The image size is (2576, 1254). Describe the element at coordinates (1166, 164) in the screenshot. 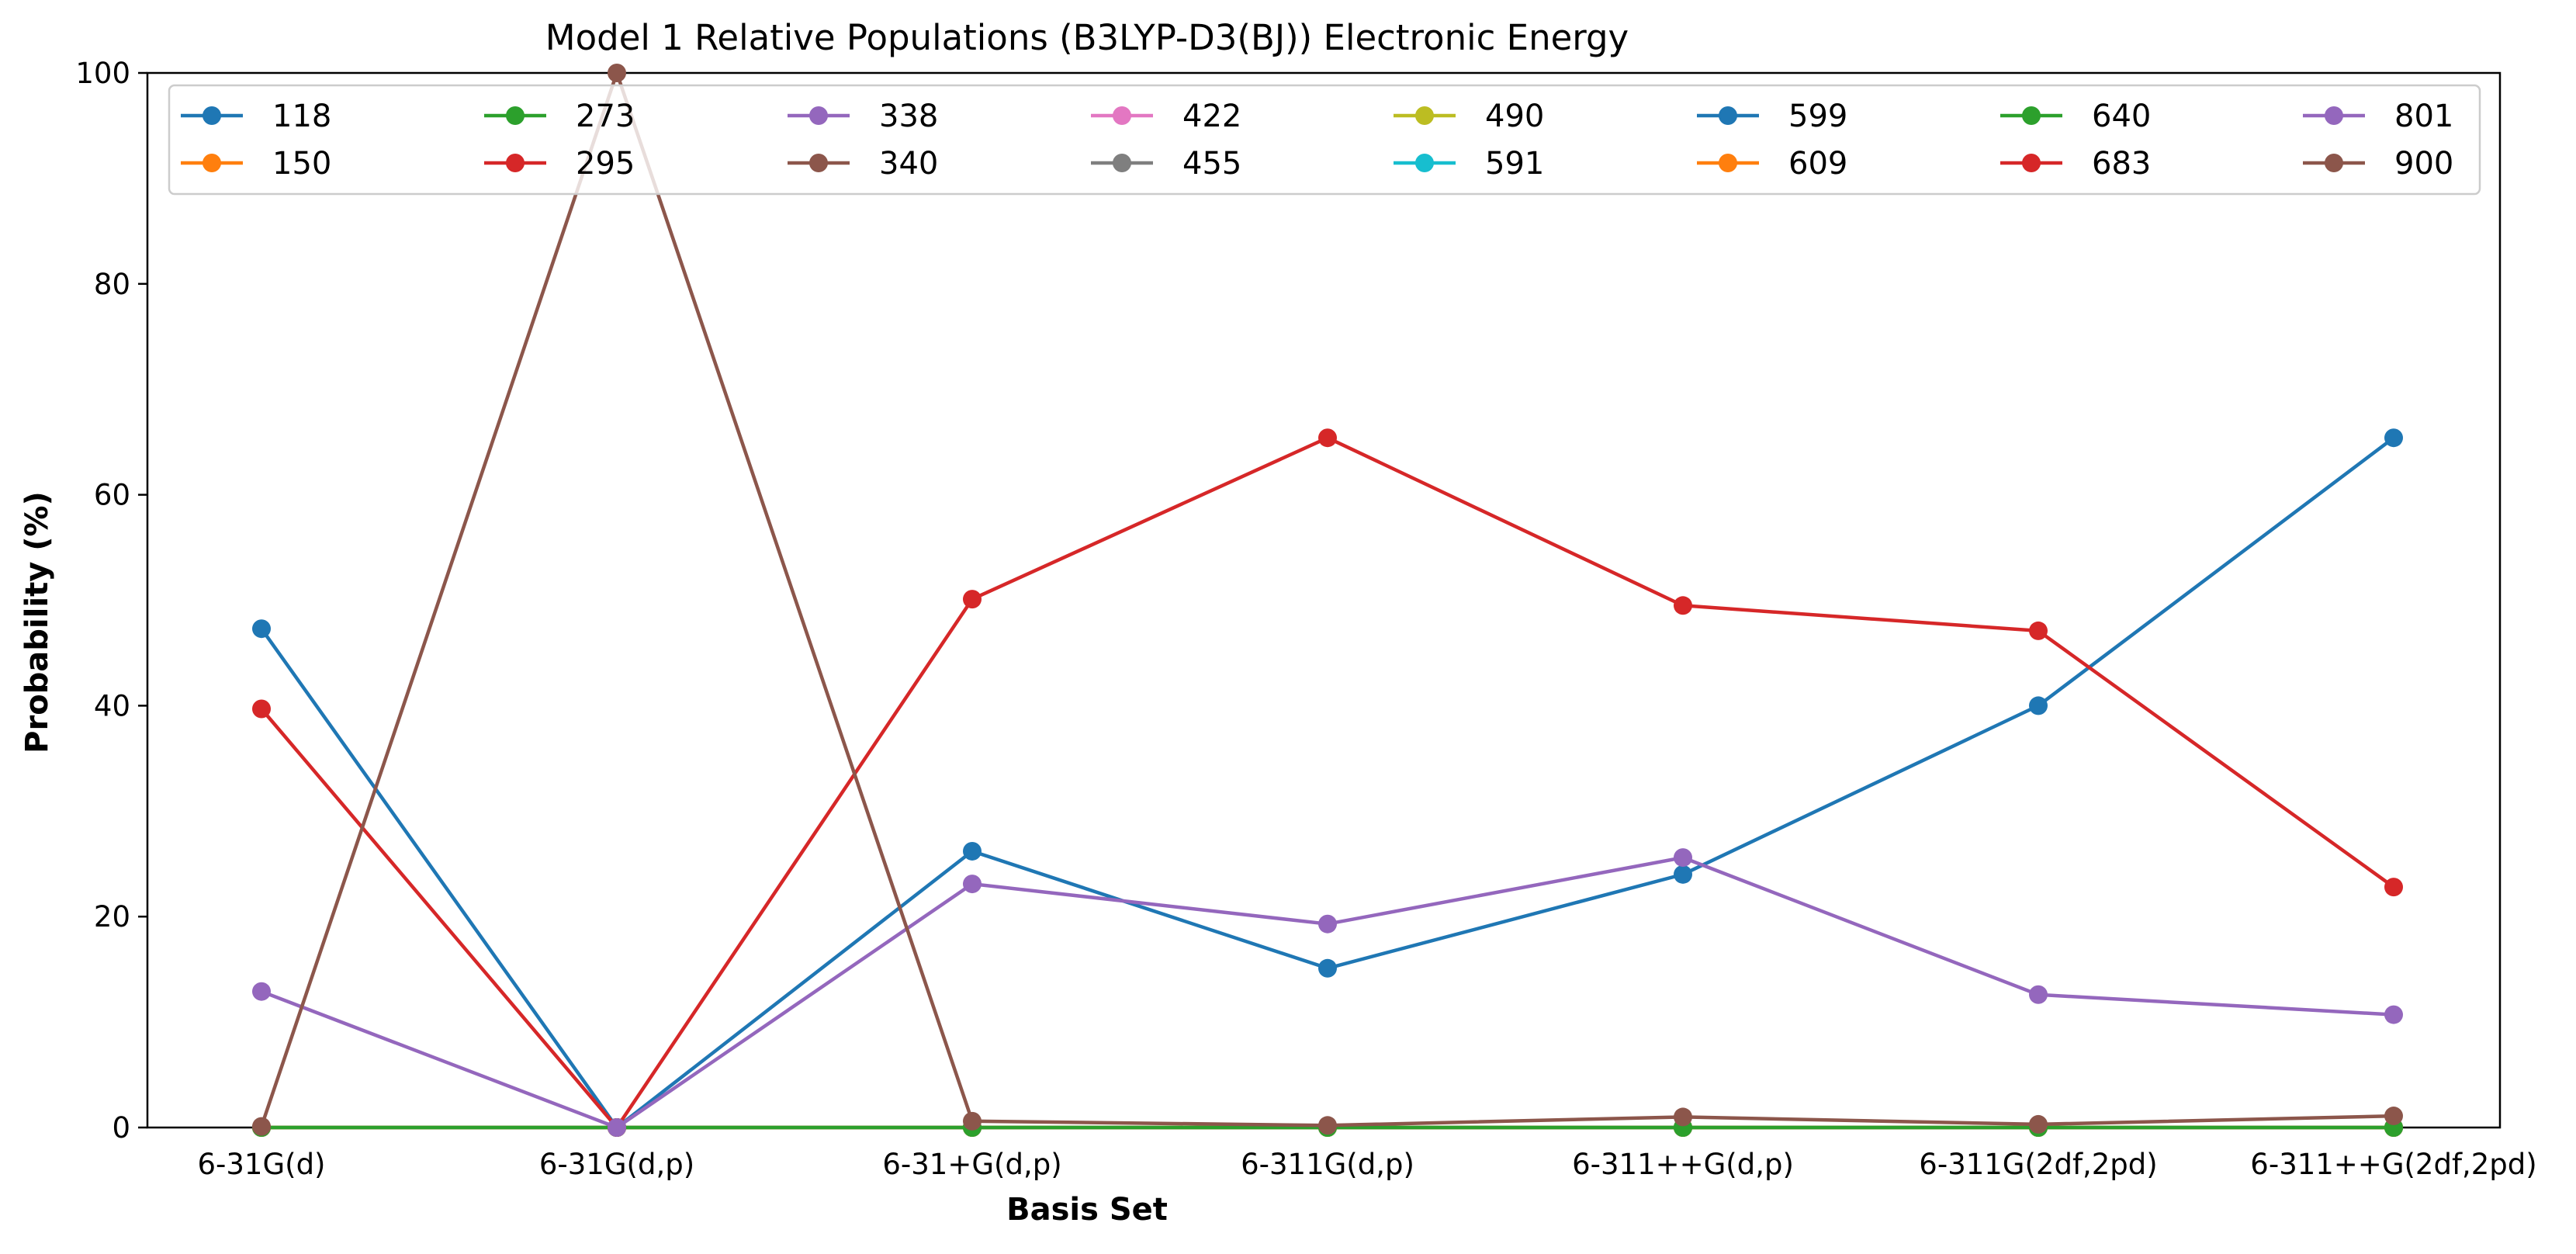

I see `legend-item-455: 455` at that location.